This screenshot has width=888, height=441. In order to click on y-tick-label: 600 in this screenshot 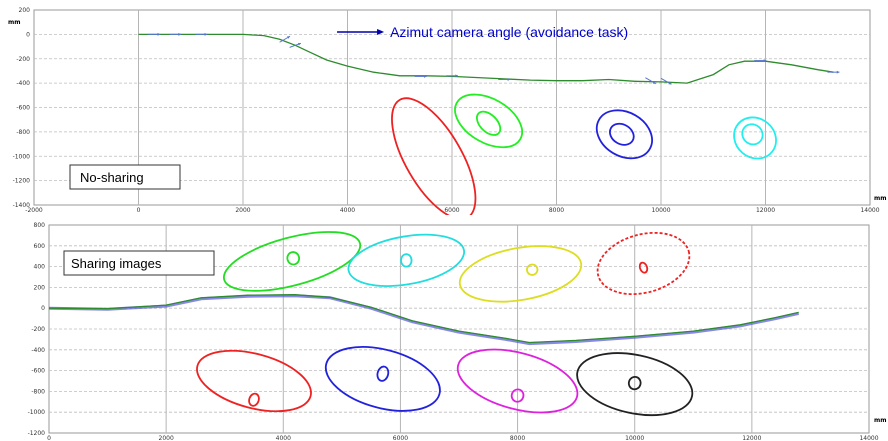, I will do `click(40, 246)`.